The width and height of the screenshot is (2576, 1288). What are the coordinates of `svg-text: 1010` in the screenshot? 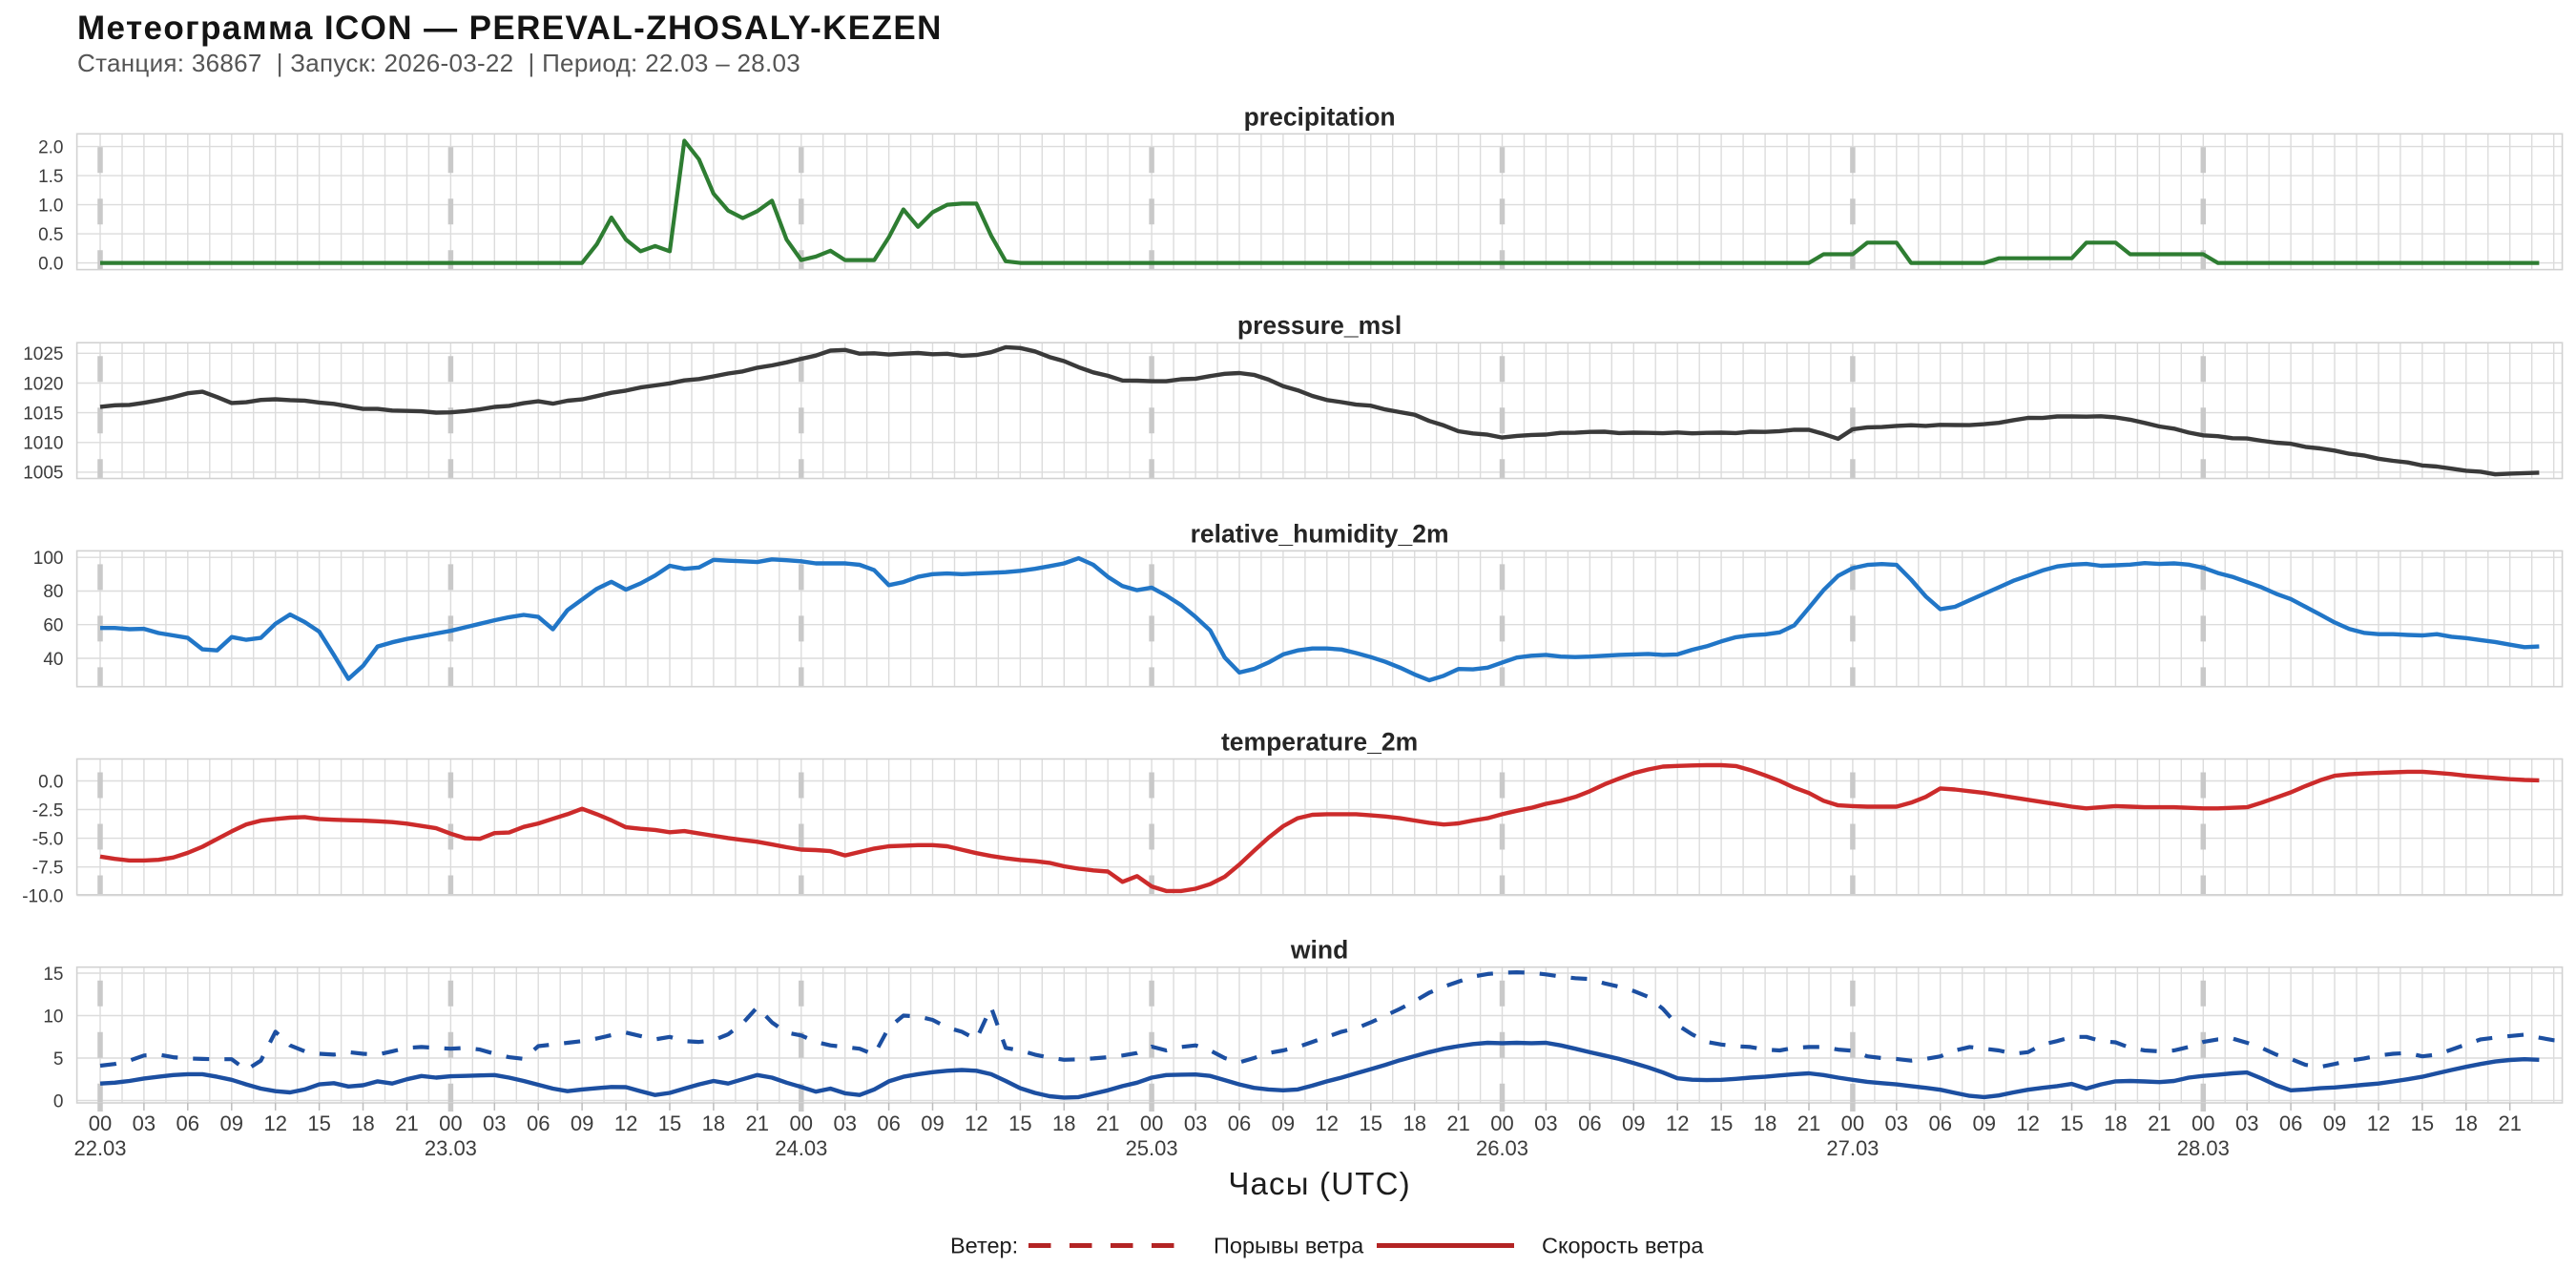 It's located at (43, 444).